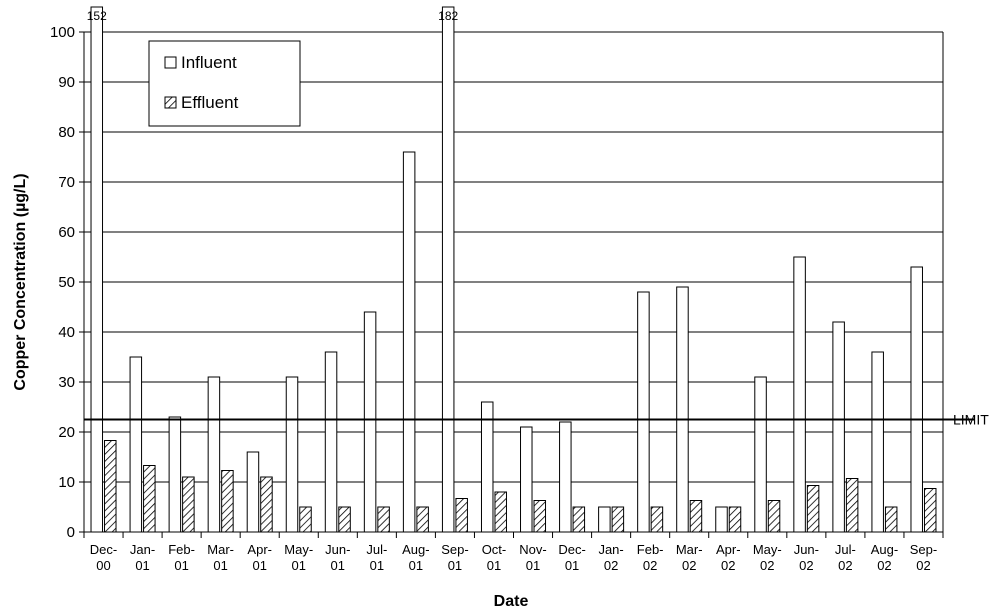 The height and width of the screenshot is (615, 1001). Describe the element at coordinates (66, 132) in the screenshot. I see `y-tick-label: 80` at that location.